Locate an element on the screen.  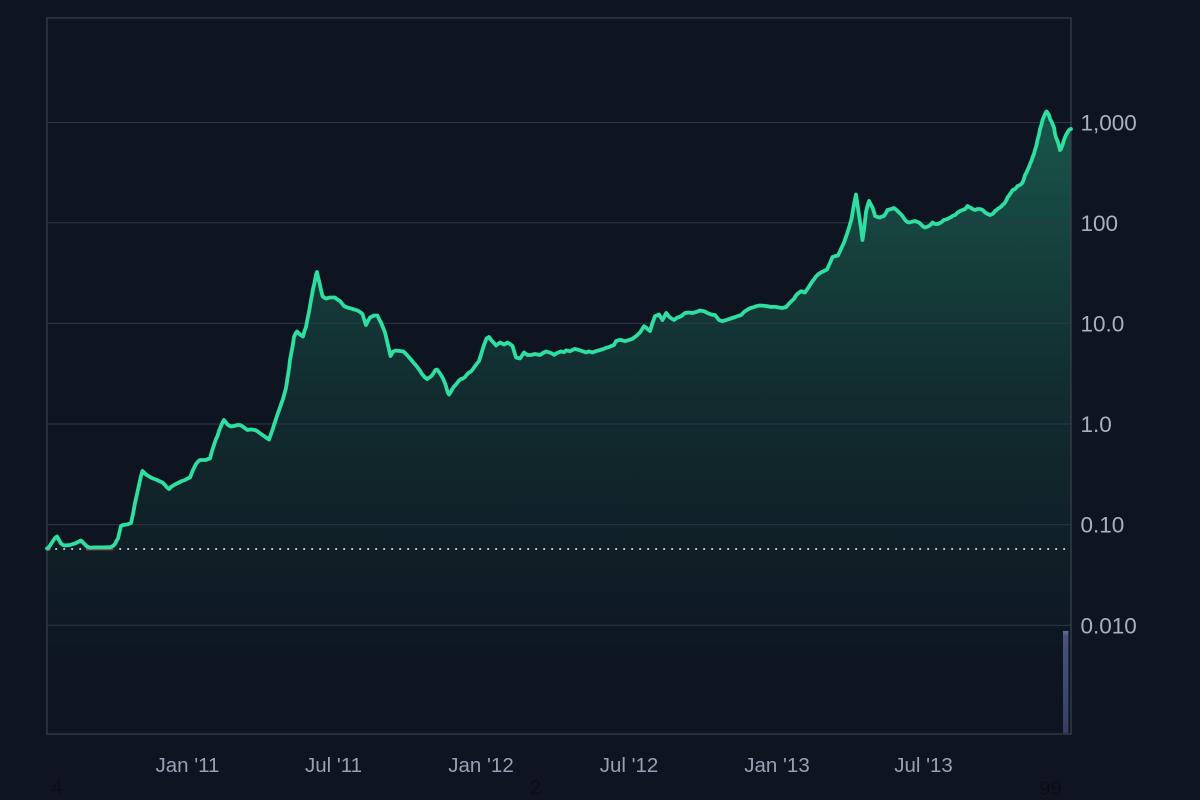
svg-text: 99 is located at coordinates (1050, 789).